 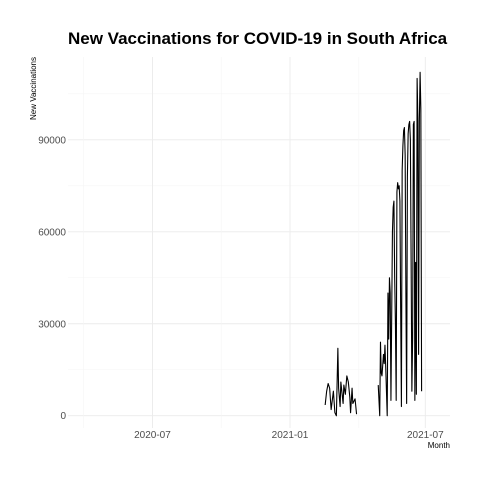 I want to click on y-tick-label: 90000, so click(x=52, y=140).